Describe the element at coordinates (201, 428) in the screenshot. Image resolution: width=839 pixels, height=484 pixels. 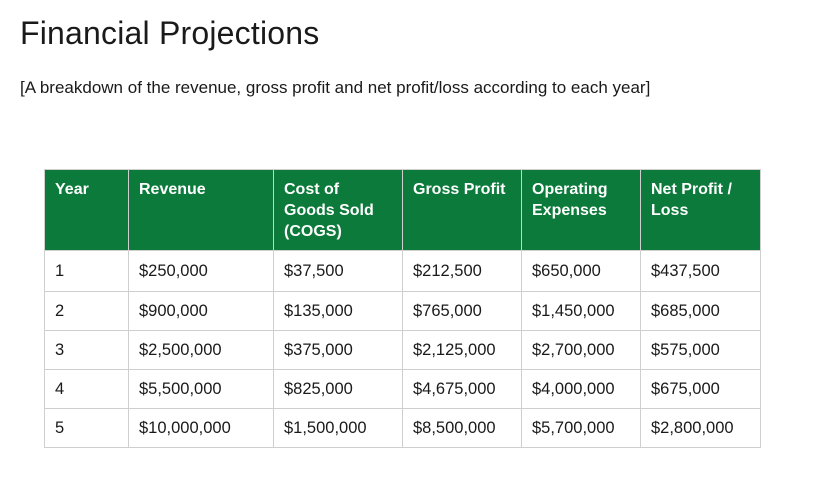
I see `cell-revenue: $10,000,000` at that location.